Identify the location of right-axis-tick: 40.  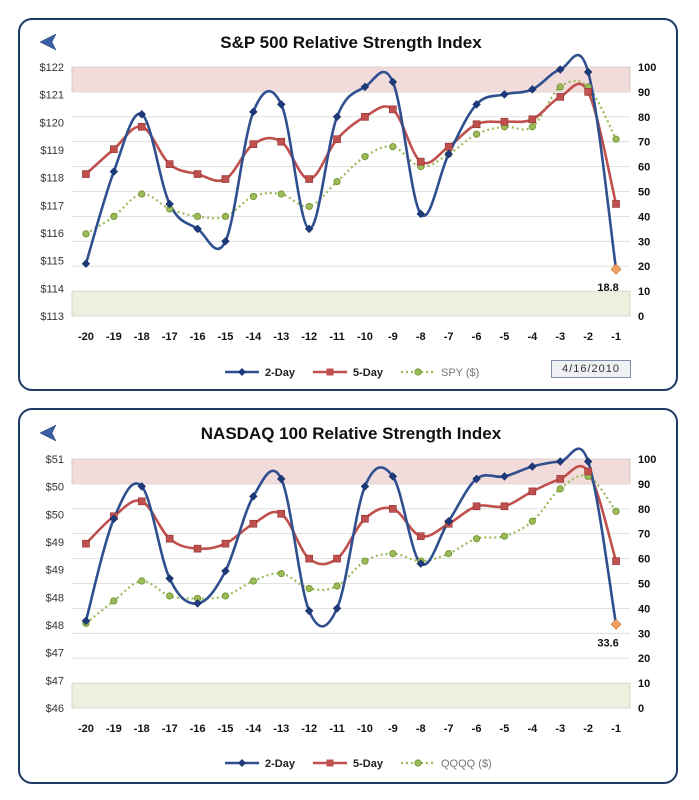
(644, 217).